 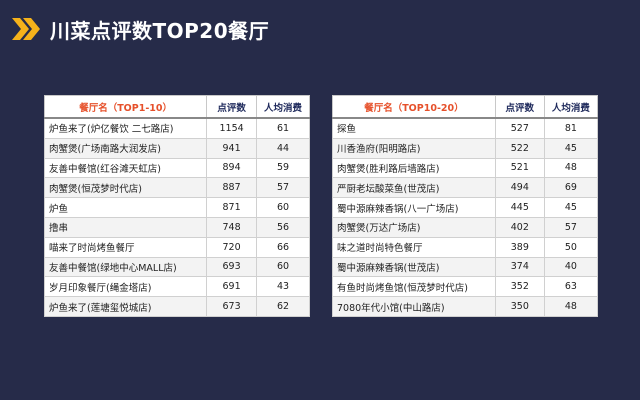 I want to click on review-count-cell: 941, so click(x=232, y=148).